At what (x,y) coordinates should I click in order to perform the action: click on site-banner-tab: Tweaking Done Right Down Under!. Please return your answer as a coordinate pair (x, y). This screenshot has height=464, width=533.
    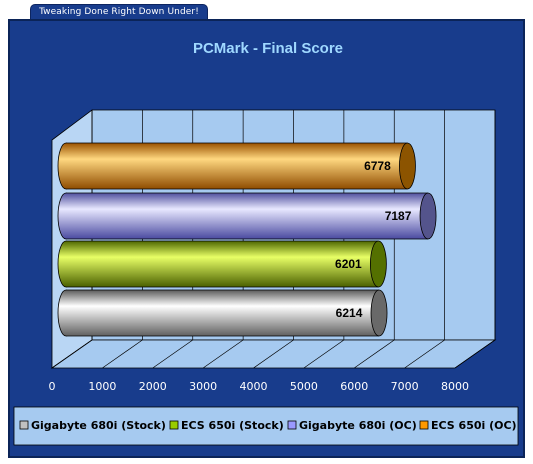
    Looking at the image, I should click on (119, 12).